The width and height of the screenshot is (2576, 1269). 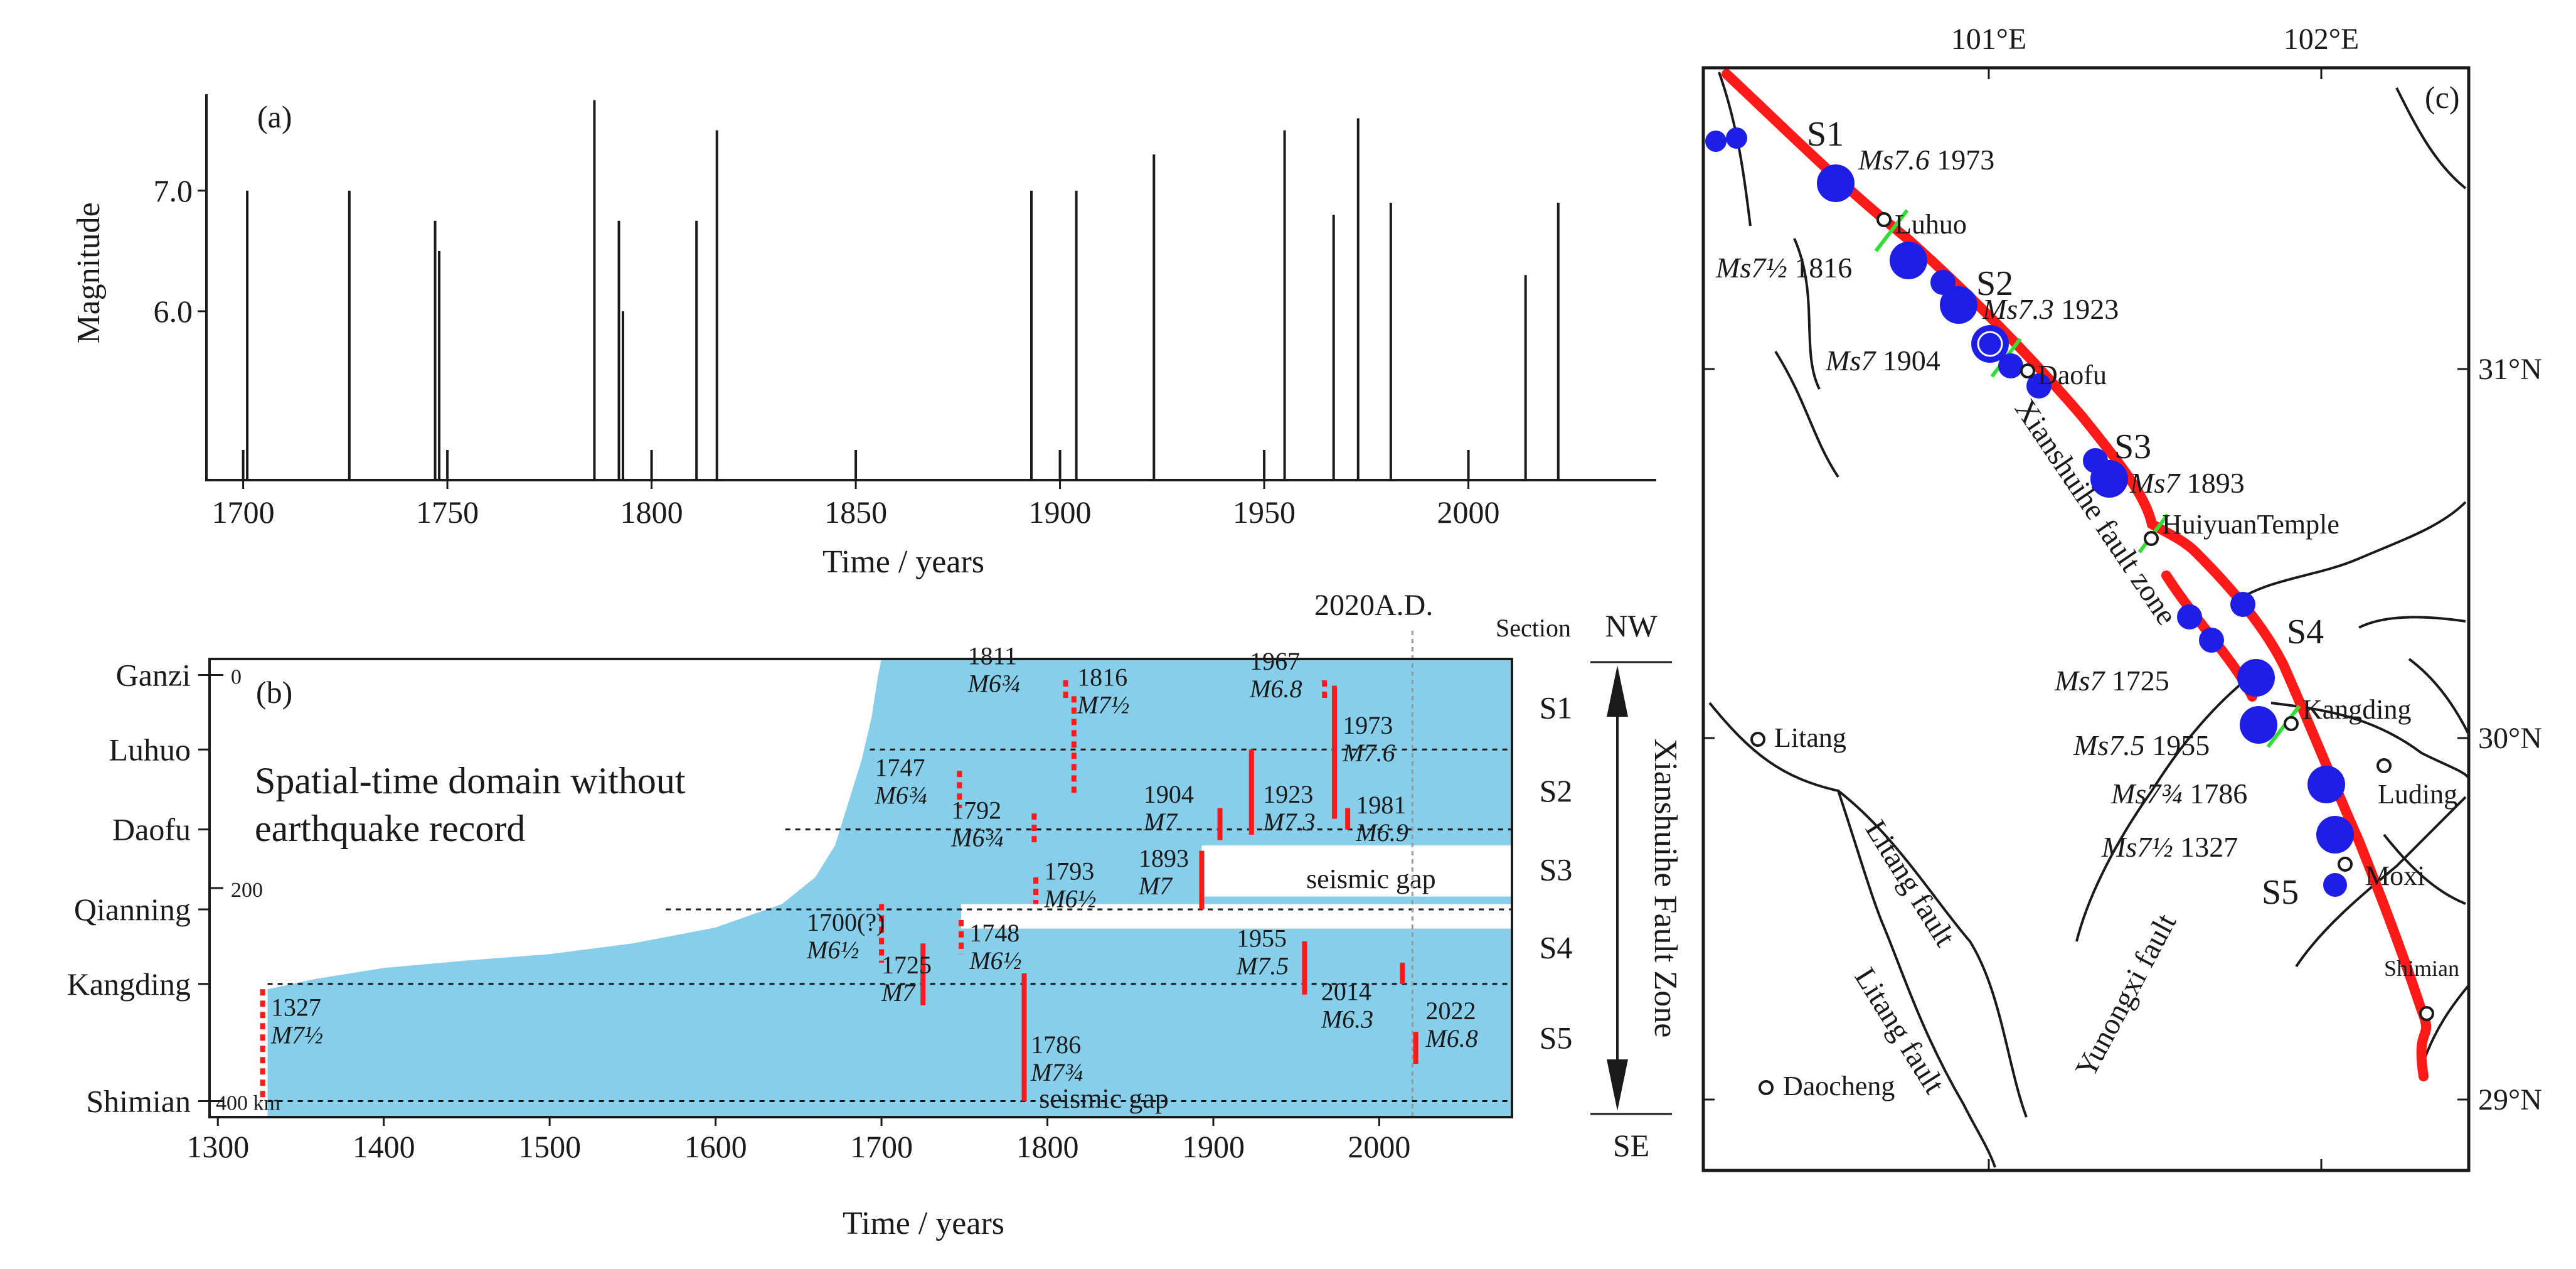 What do you see at coordinates (1275, 661) in the screenshot?
I see `quake-year-label-1967: 1967` at bounding box center [1275, 661].